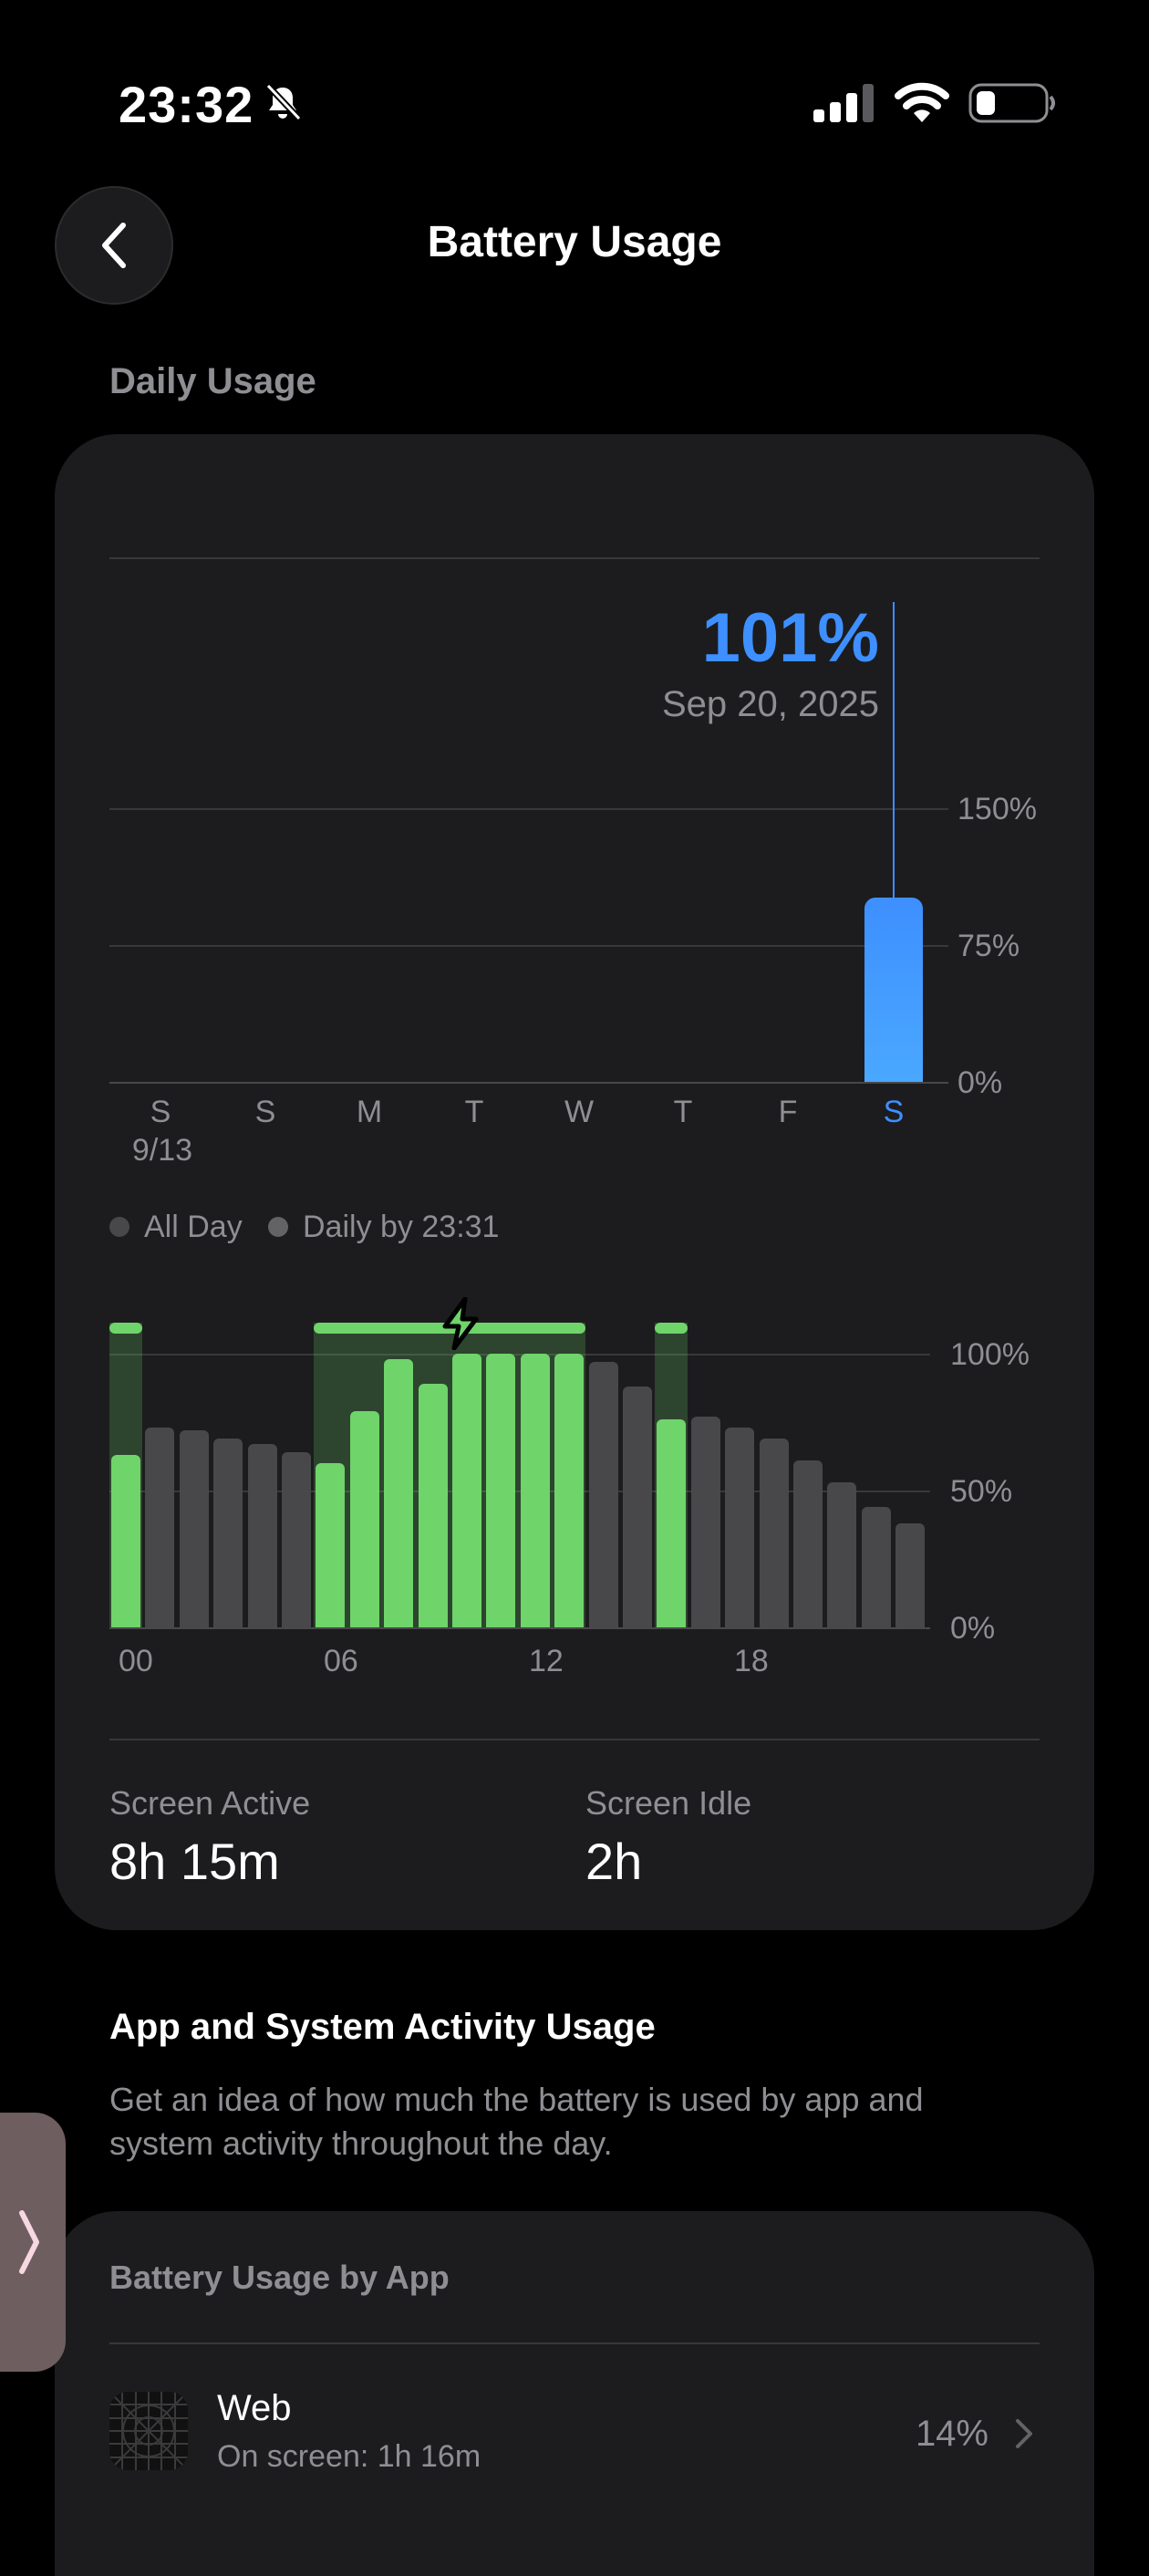 This screenshot has width=1149, height=2576. I want to click on screen-idle-value: 2h, so click(614, 1861).